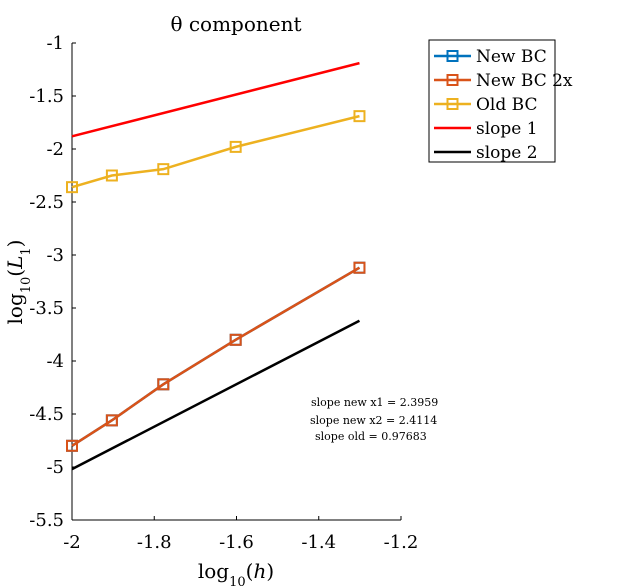 The image size is (620, 586). I want to click on chart-title: θ component, so click(235, 24).